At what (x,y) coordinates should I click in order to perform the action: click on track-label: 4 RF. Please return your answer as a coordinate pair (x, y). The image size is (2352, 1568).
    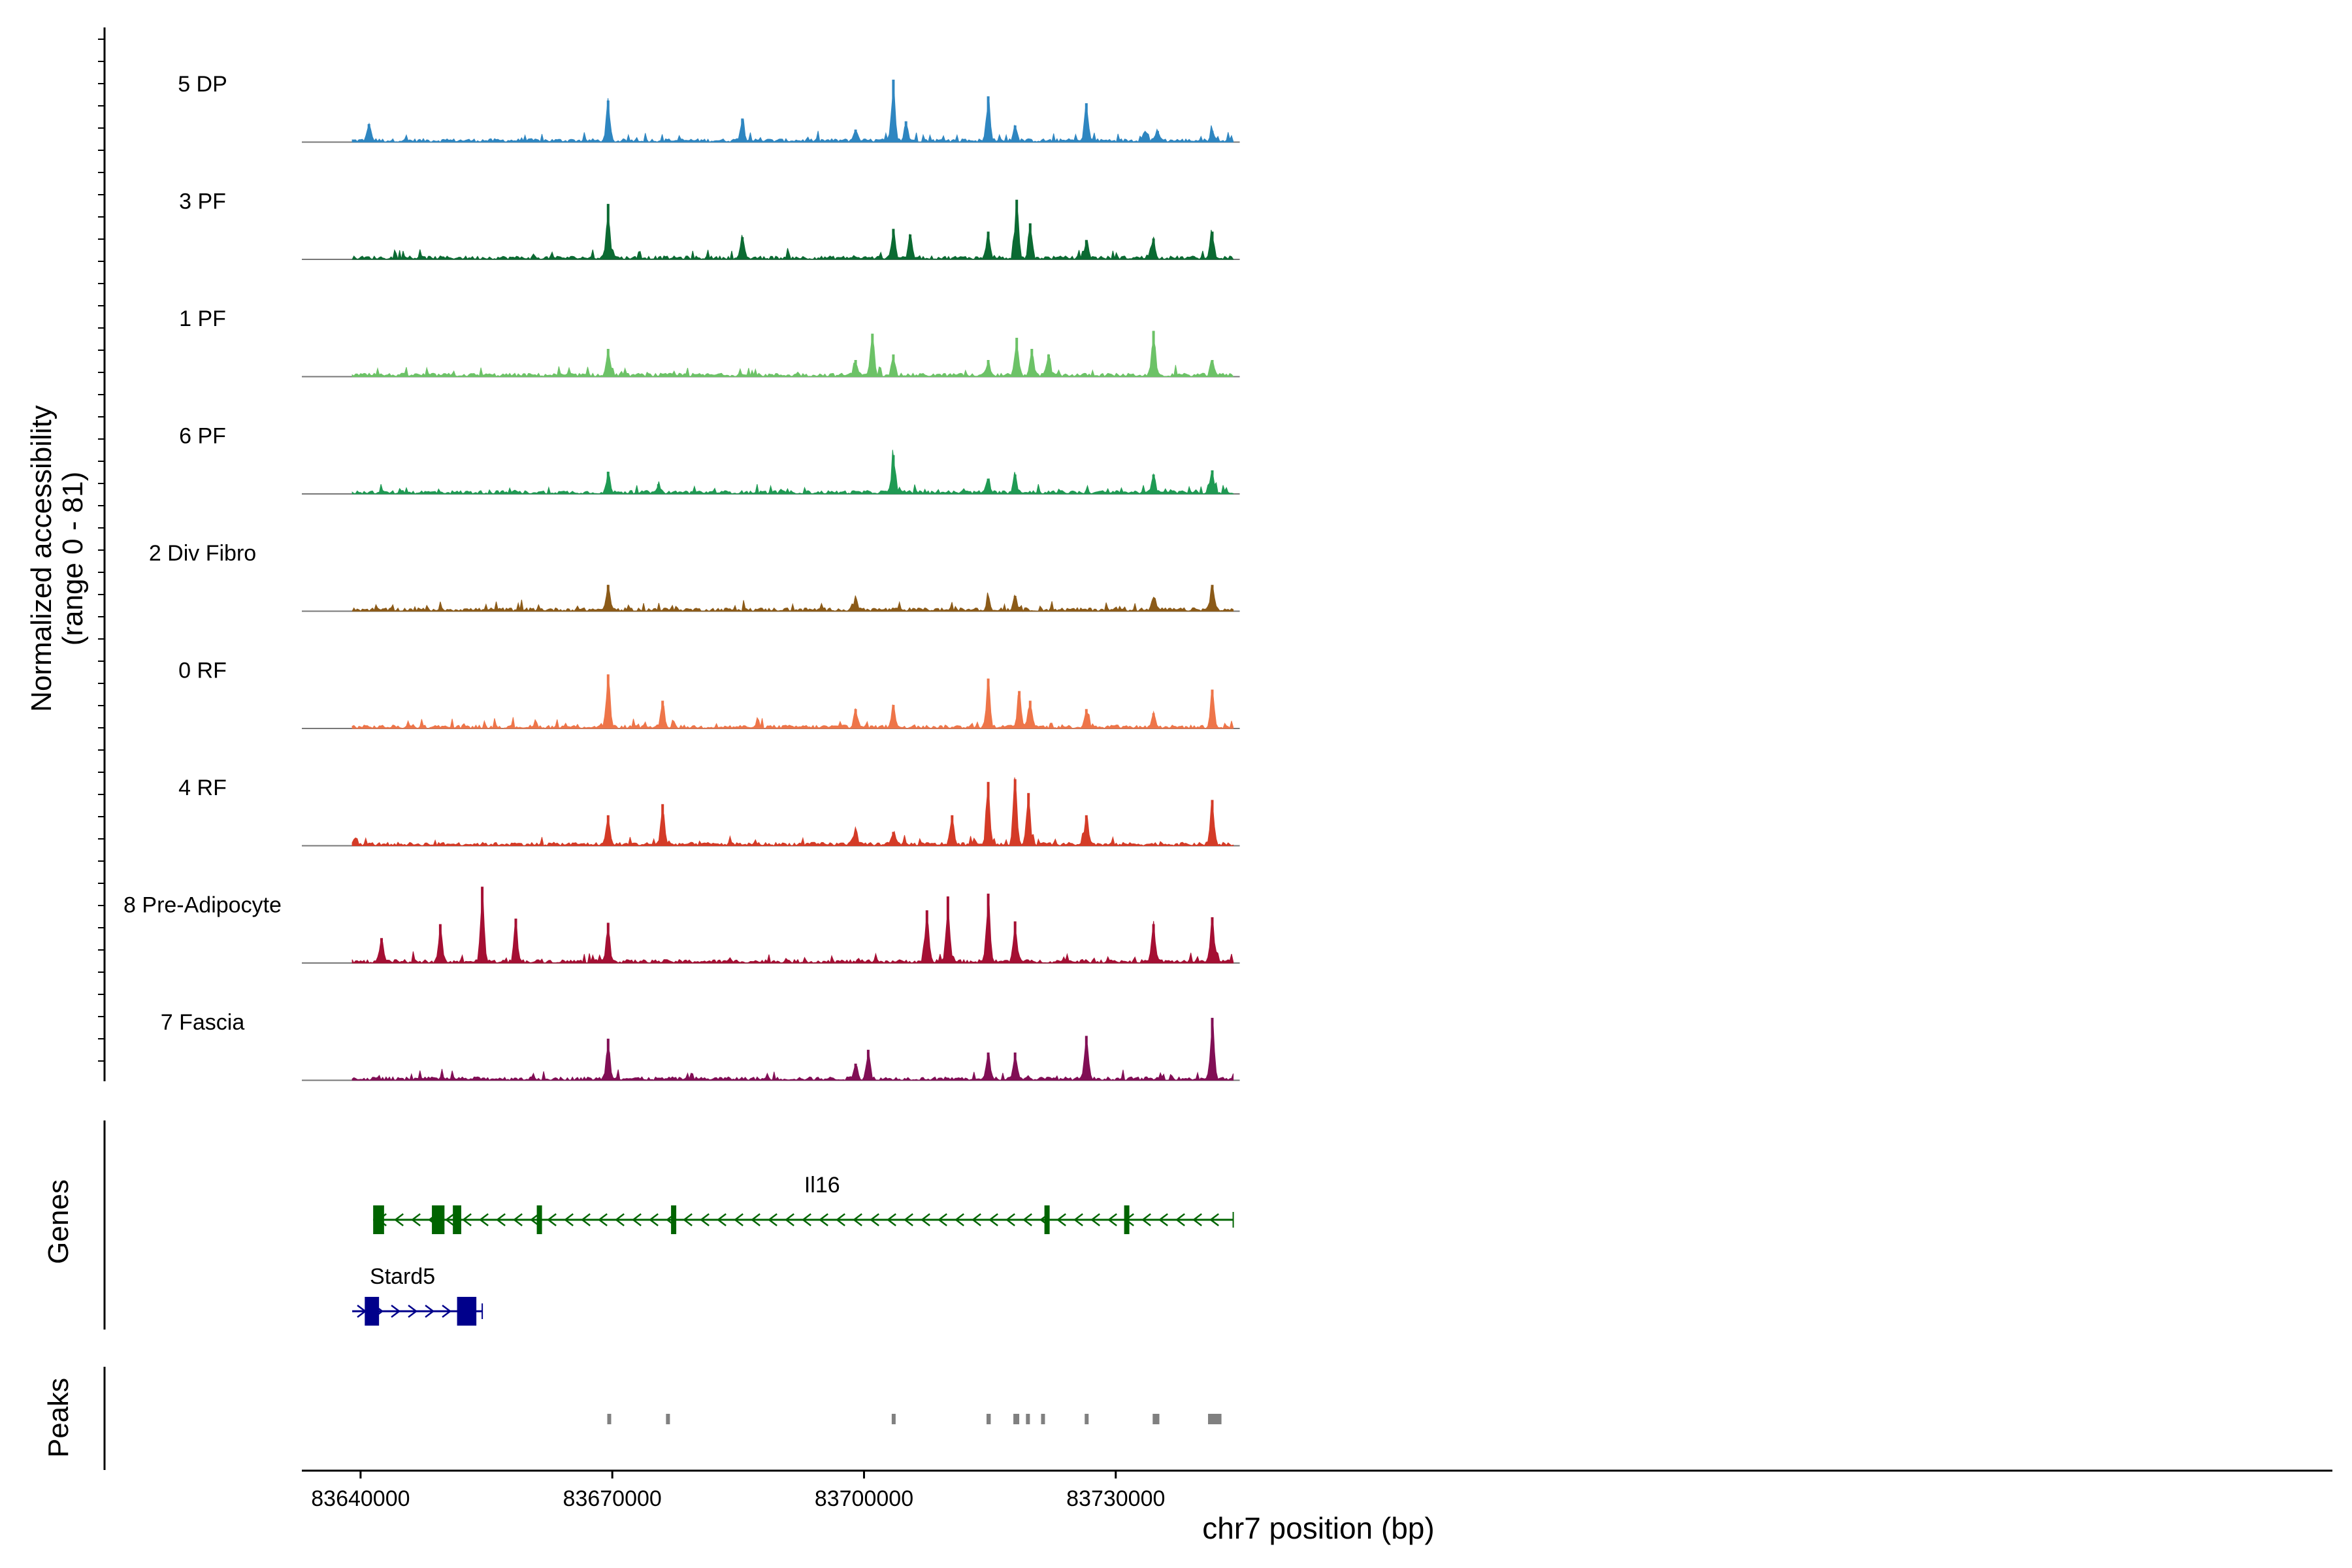
    Looking at the image, I should click on (202, 788).